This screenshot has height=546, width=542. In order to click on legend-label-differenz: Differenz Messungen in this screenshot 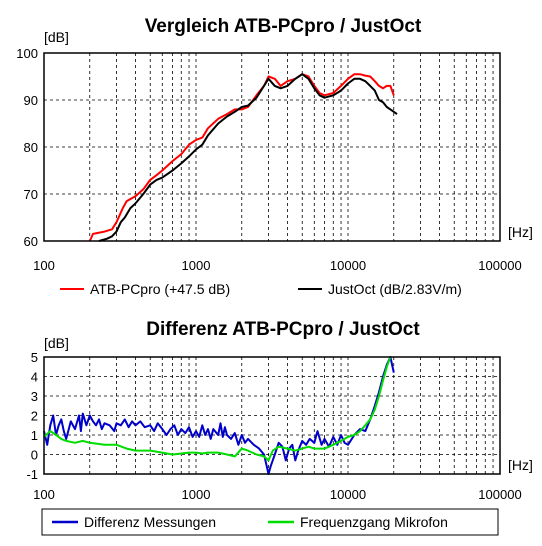, I will do `click(150, 522)`.